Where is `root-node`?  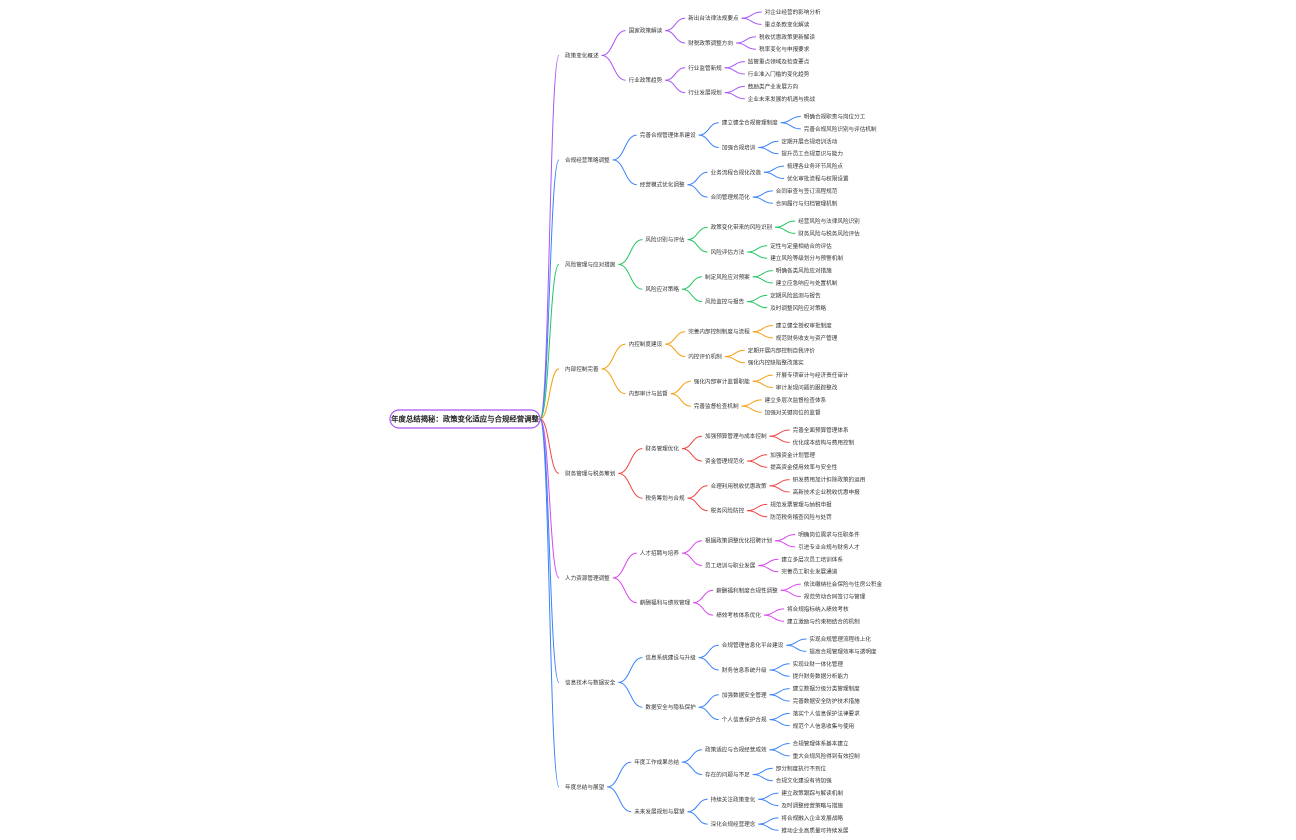 root-node is located at coordinates (465, 419).